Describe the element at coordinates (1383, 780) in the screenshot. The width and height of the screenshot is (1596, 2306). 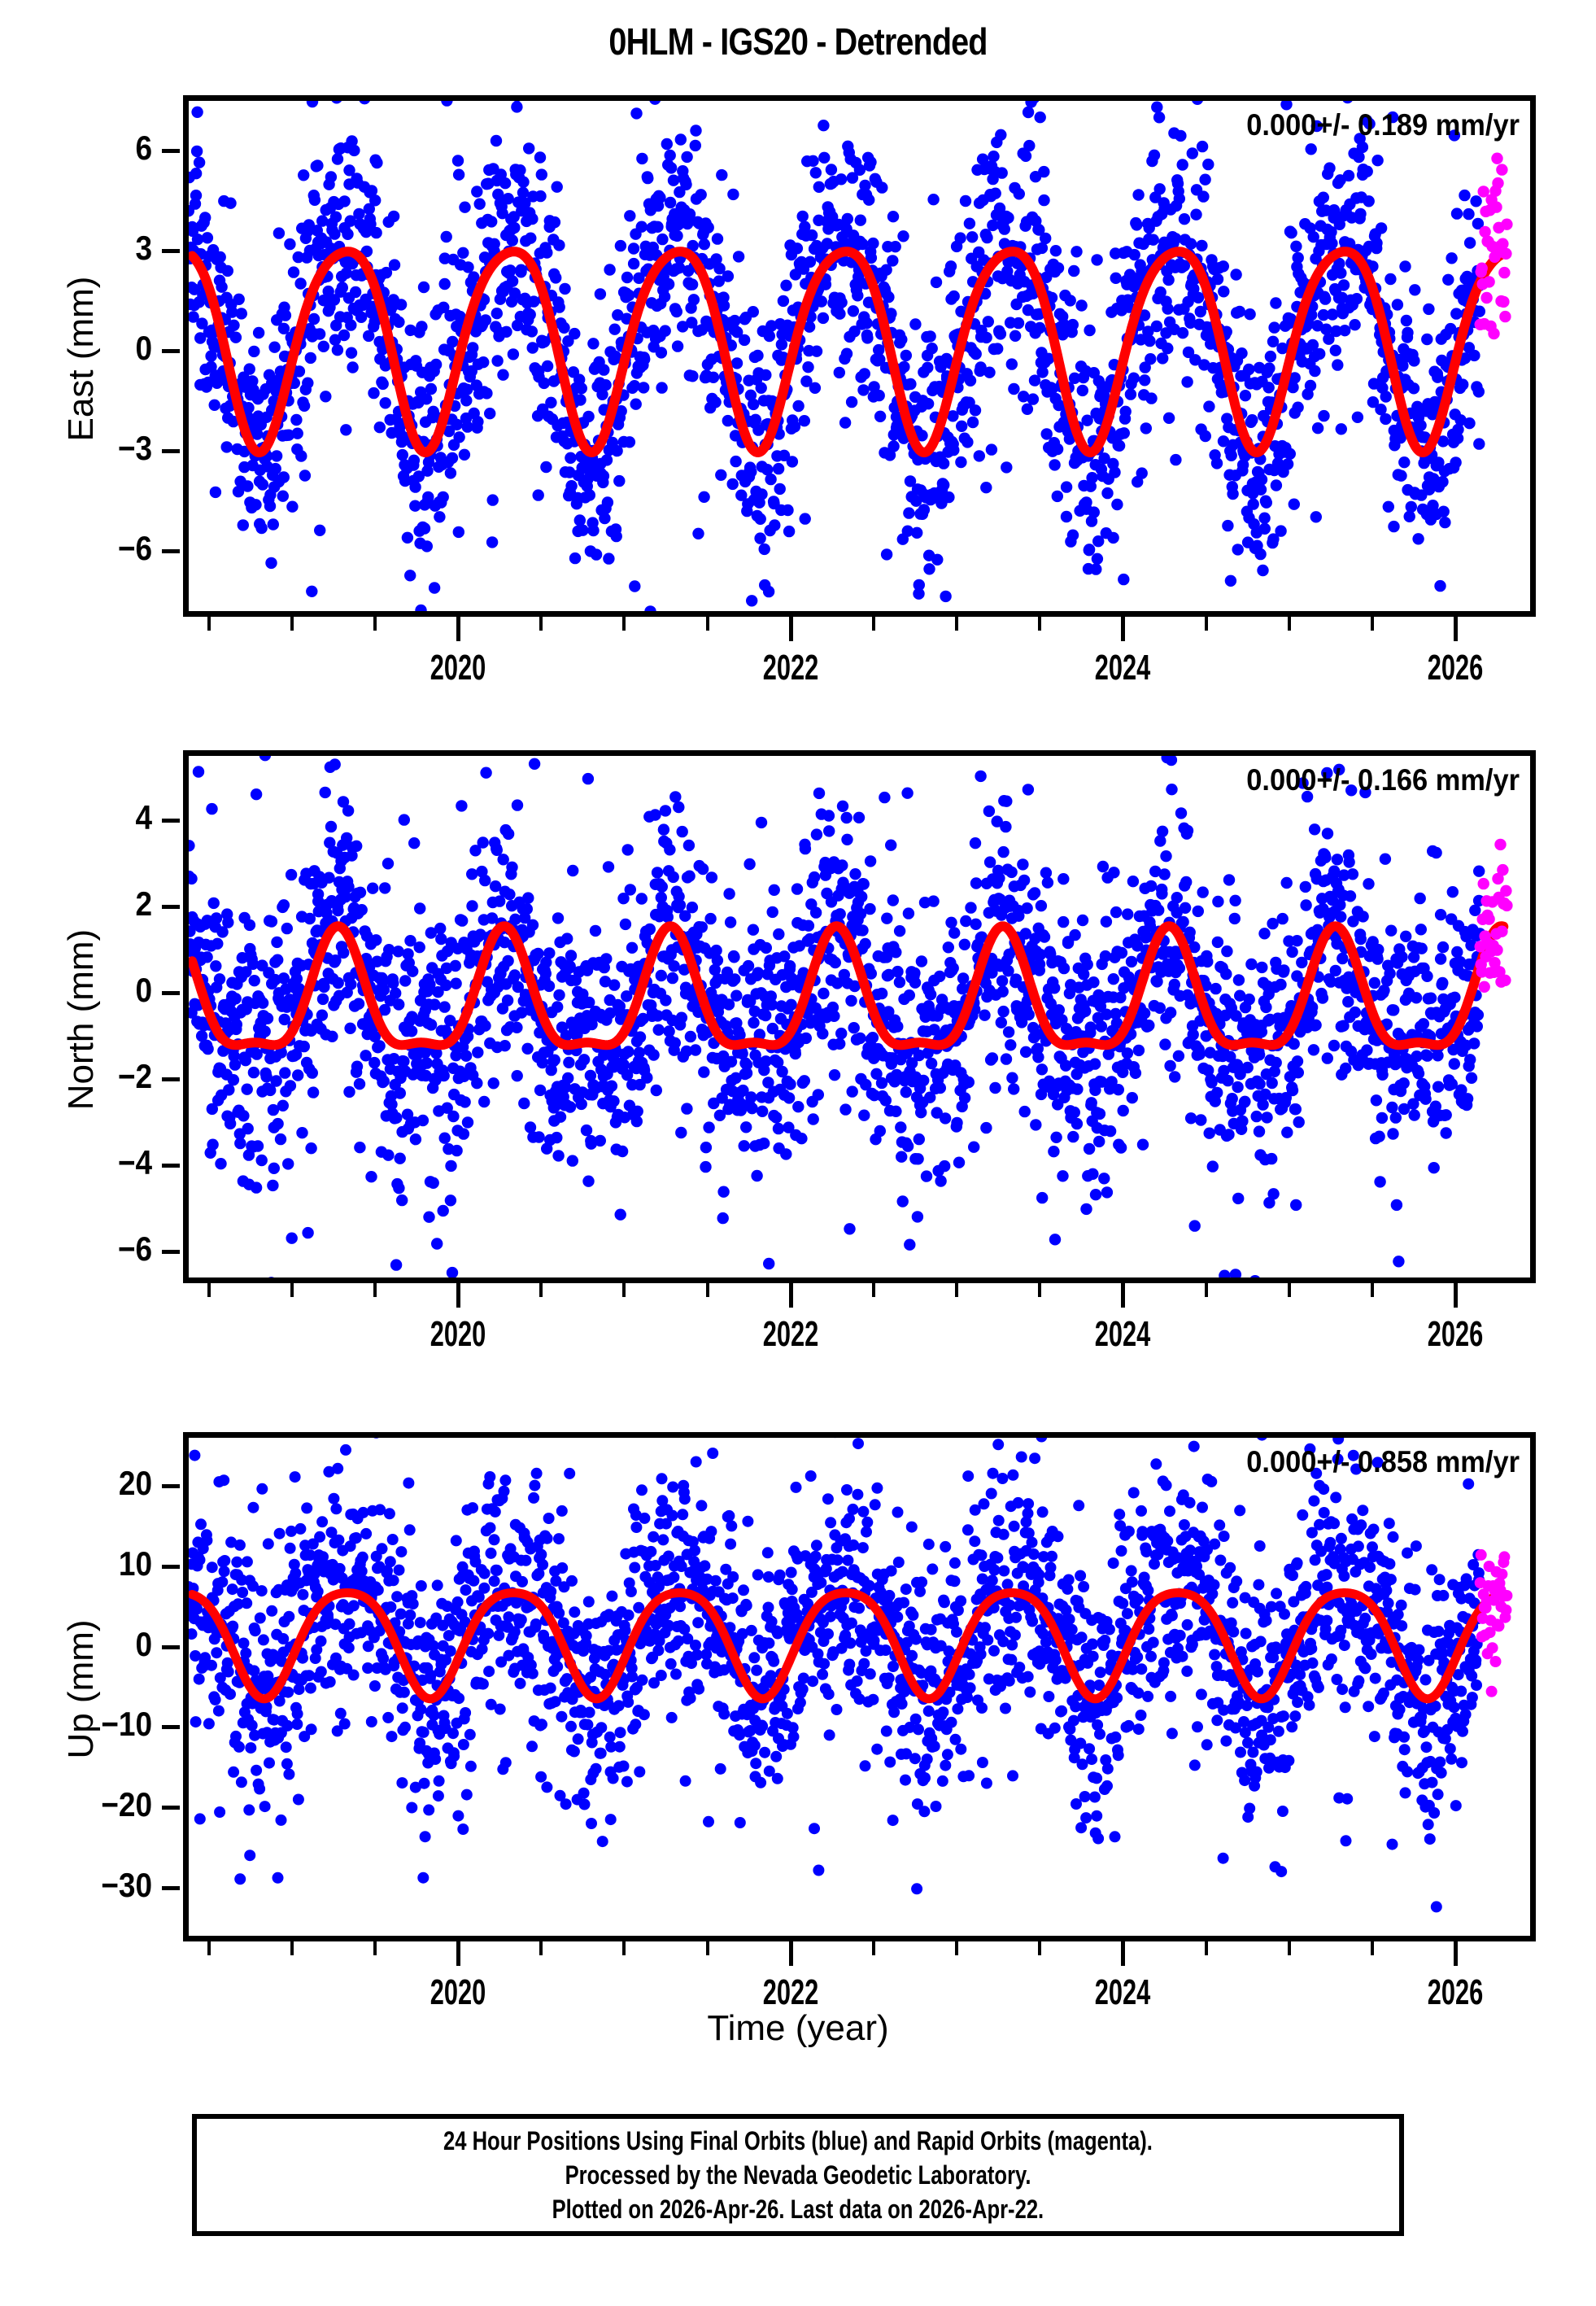
I see `rate-annotation-north: 0.000+/- 0.166 mm/yr` at that location.